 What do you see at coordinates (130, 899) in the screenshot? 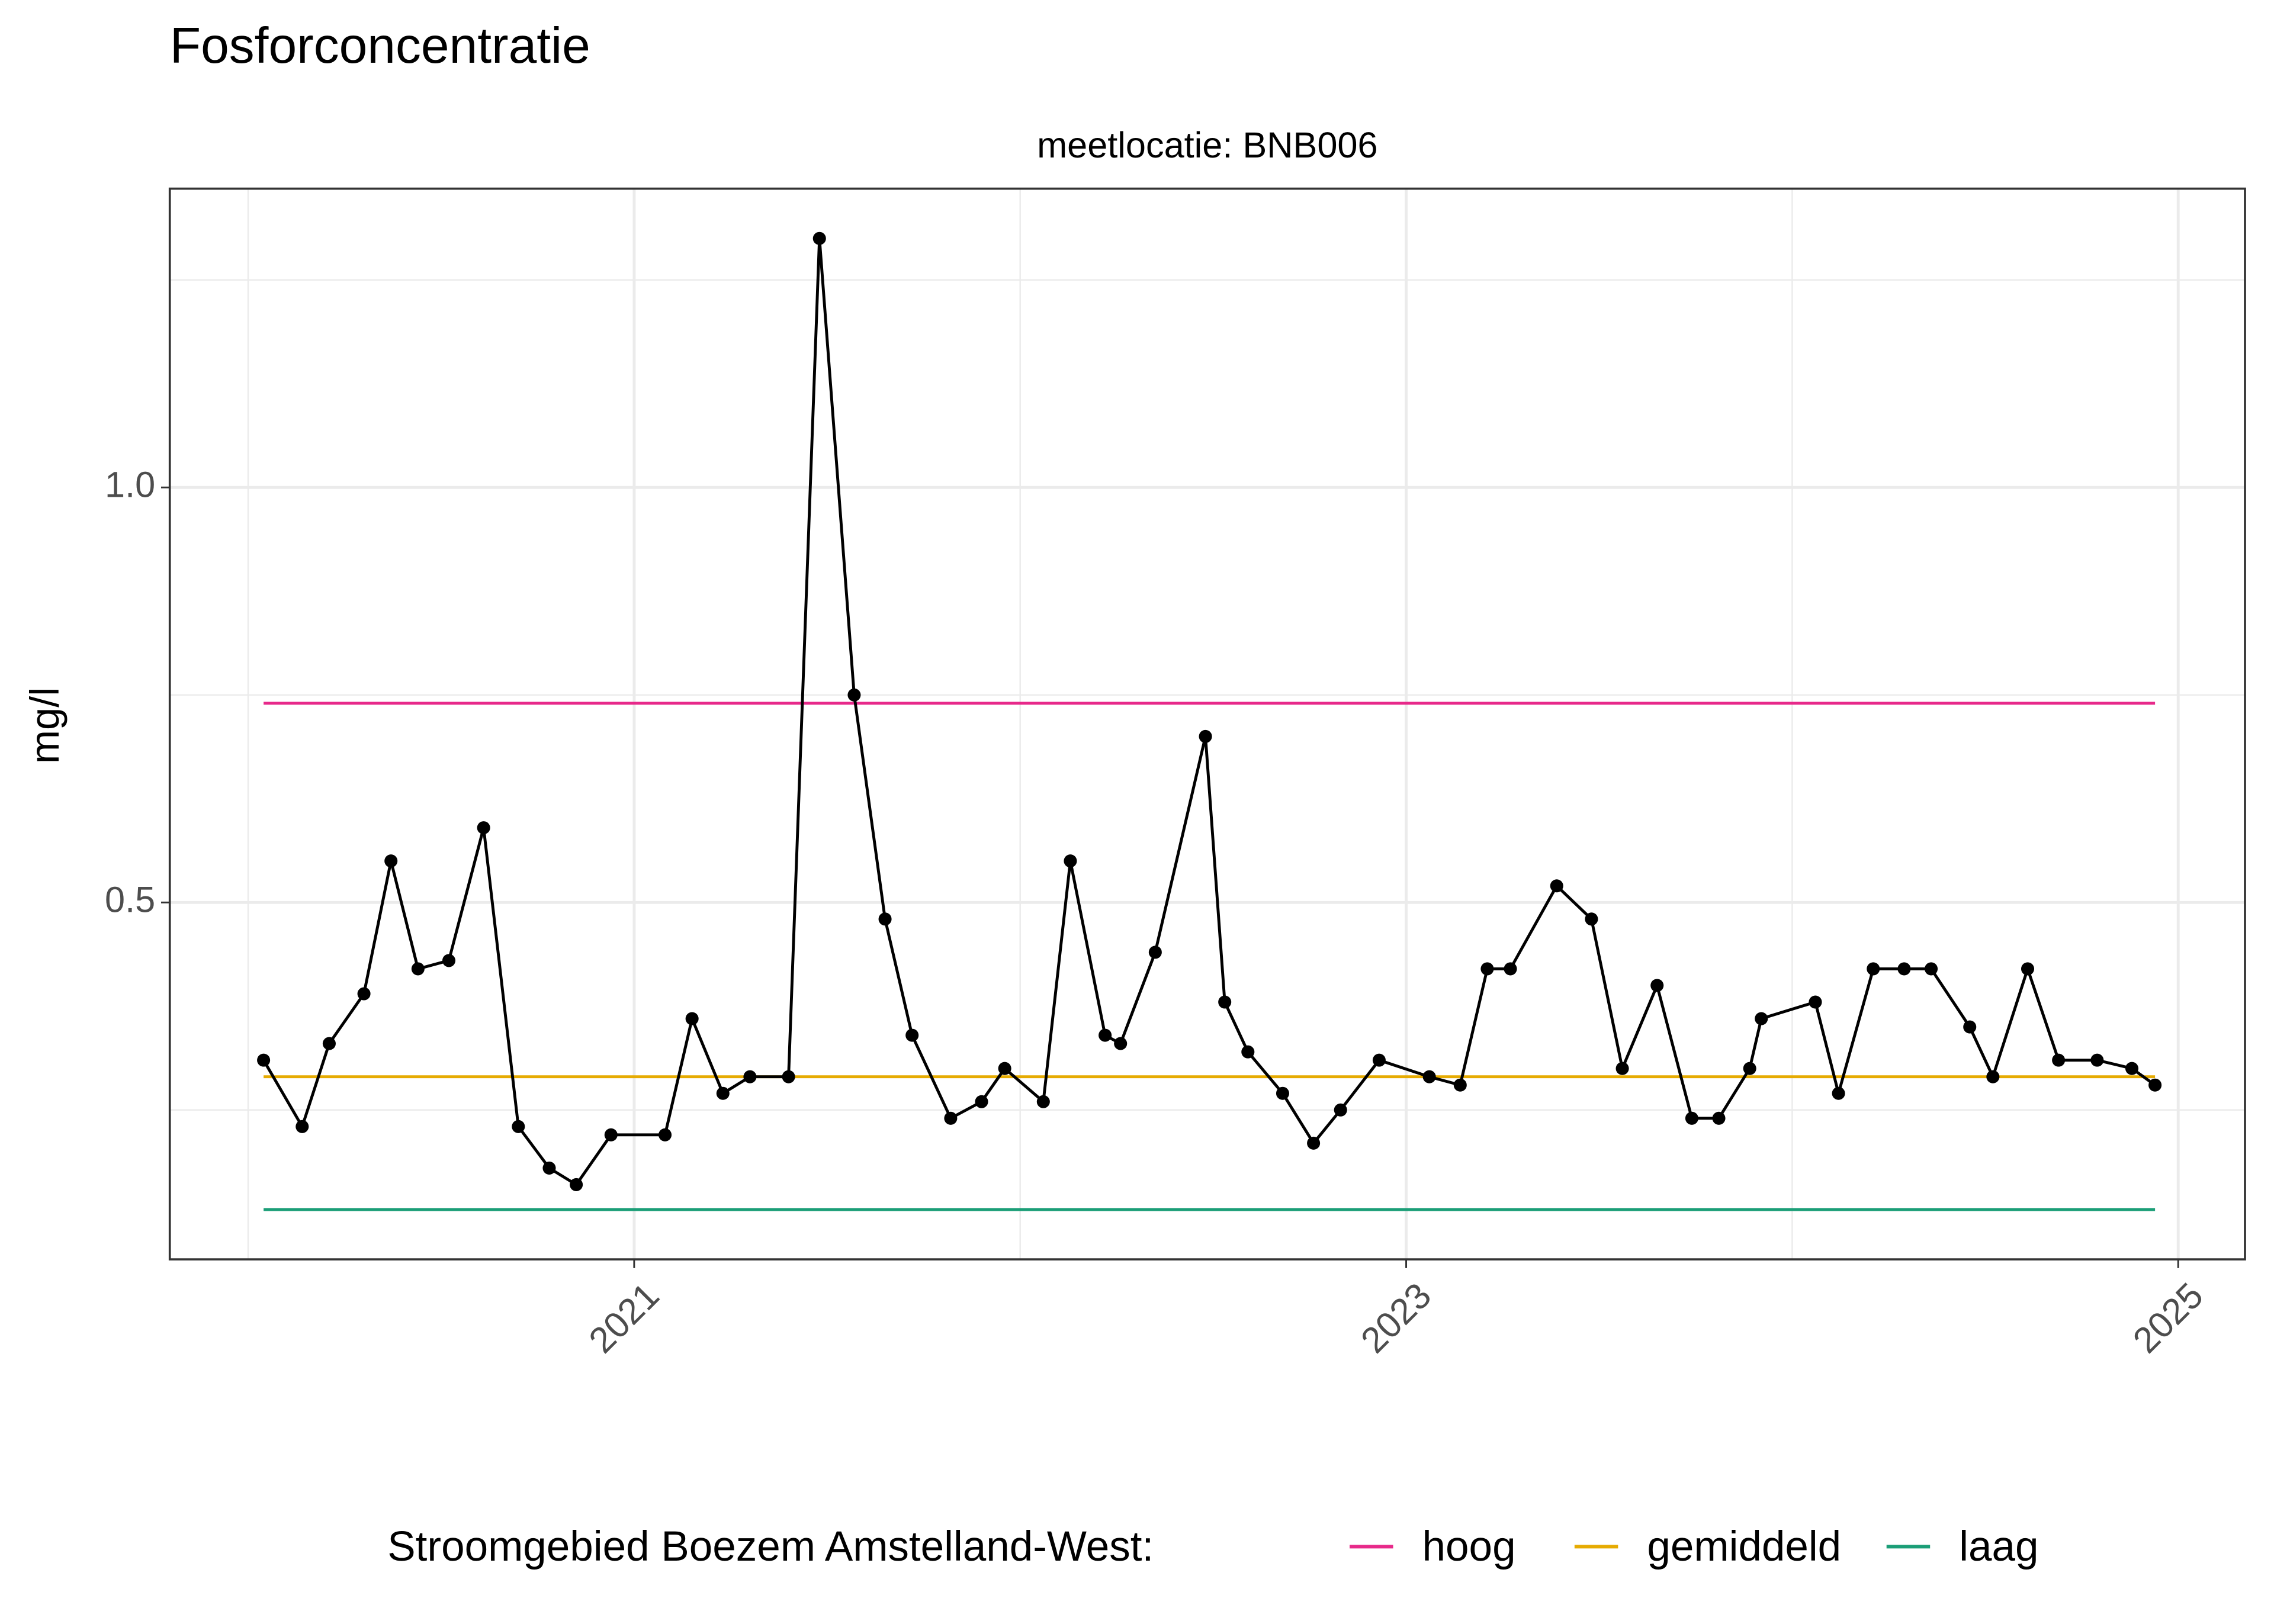
I see `y-tick-label: 0.5` at bounding box center [130, 899].